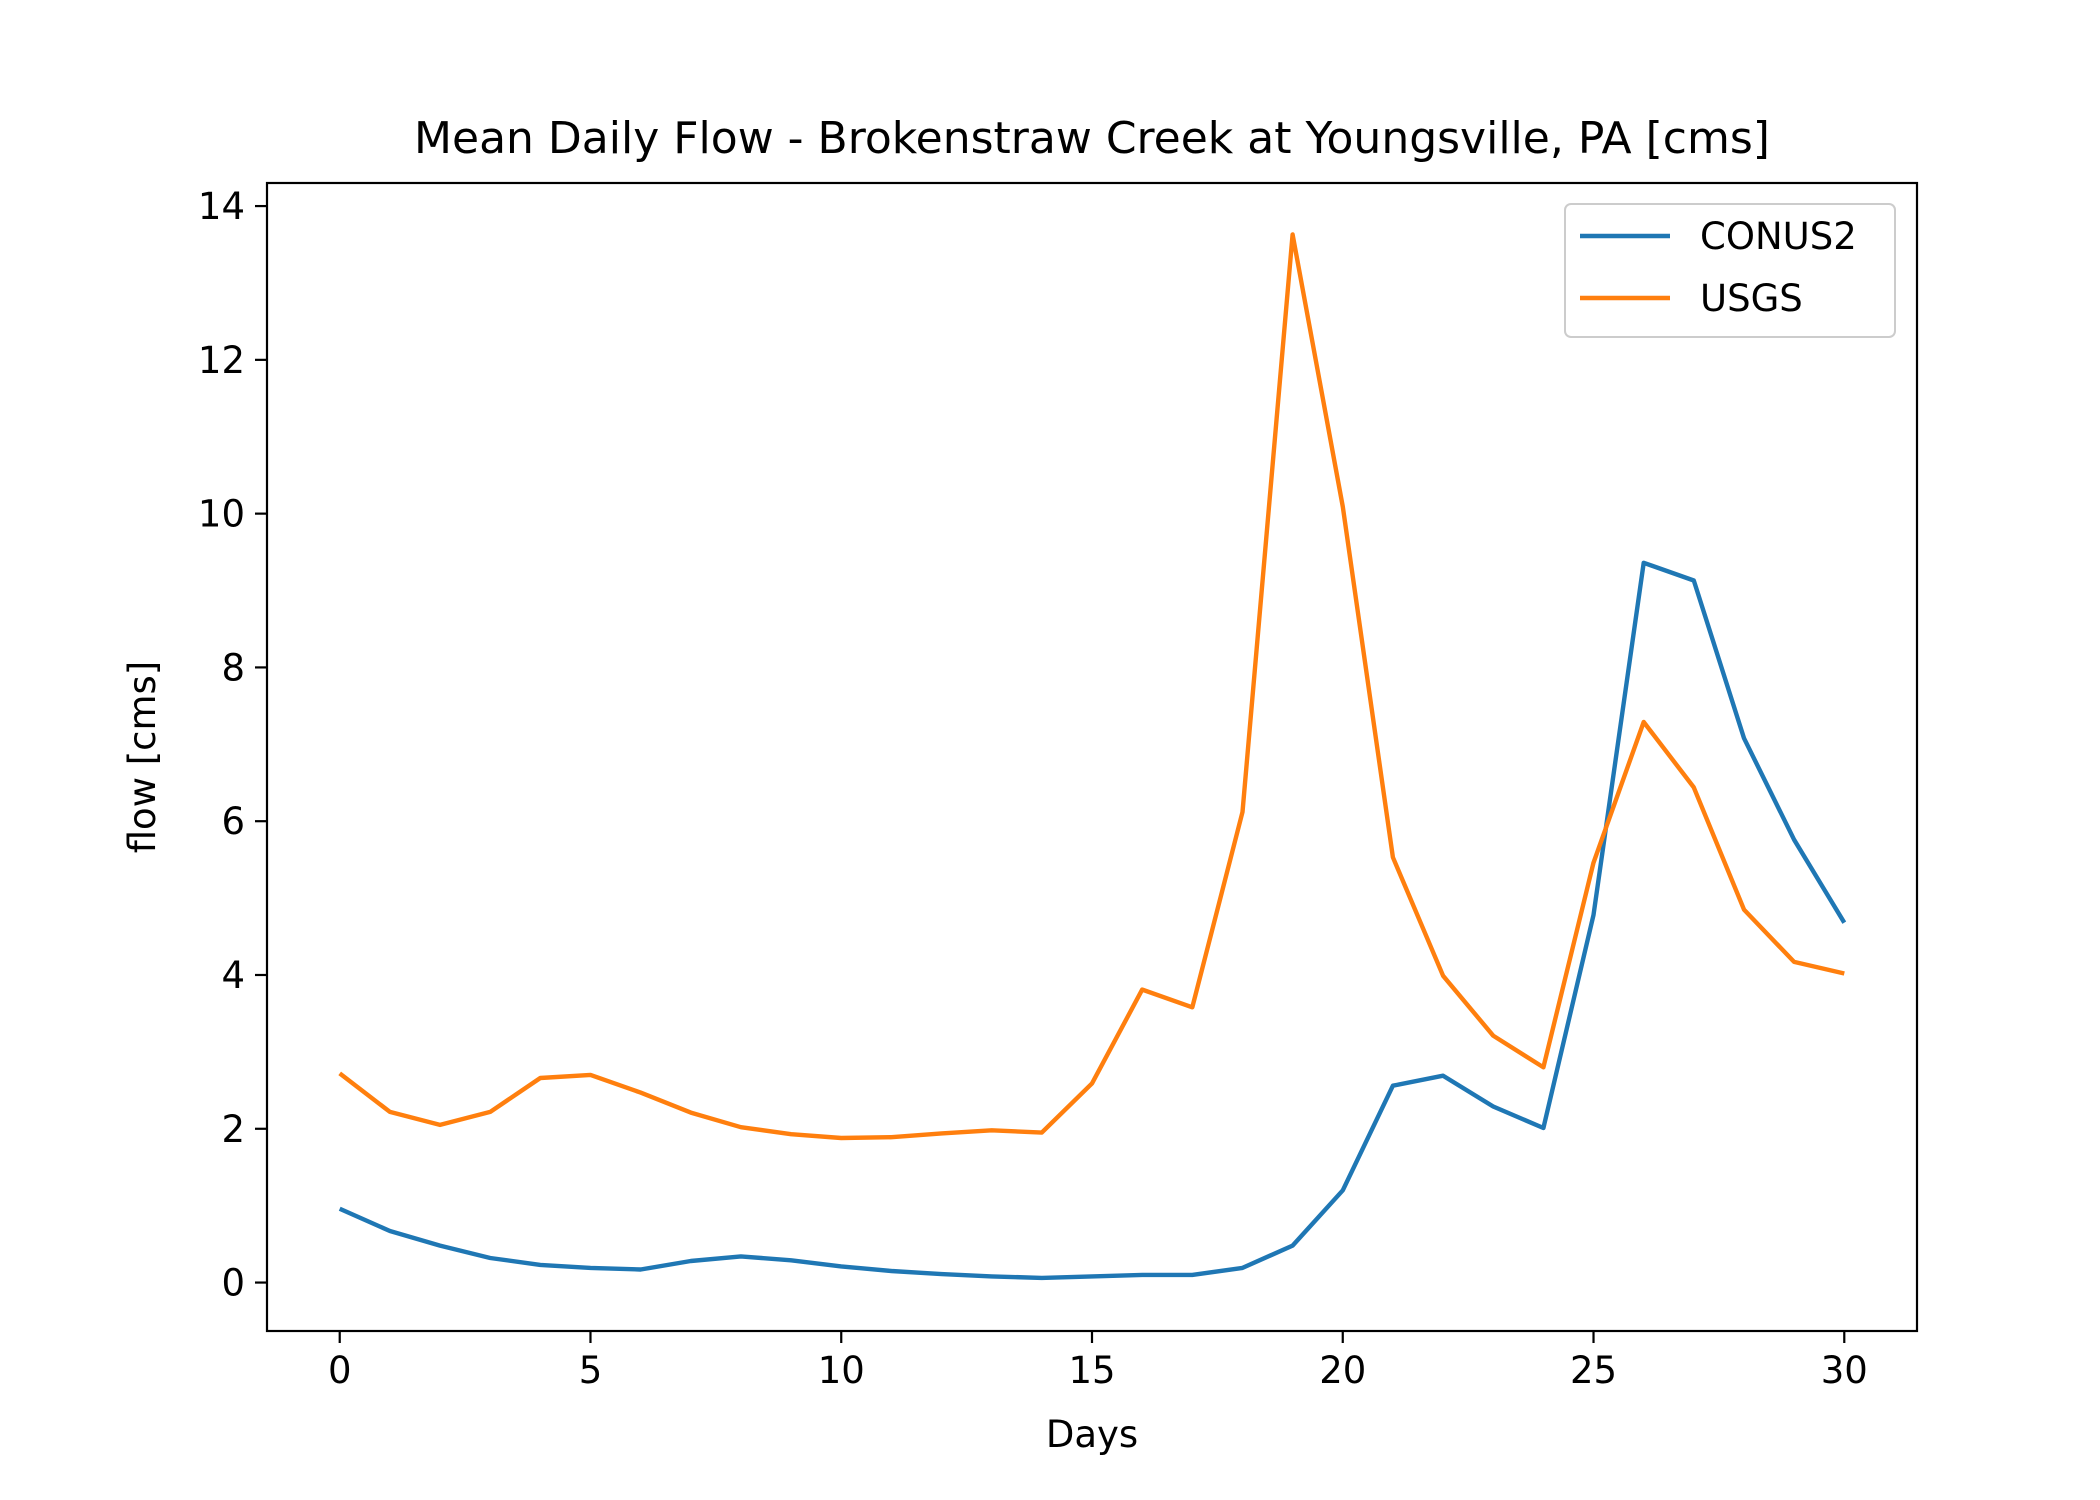 The height and width of the screenshot is (1500, 2100). I want to click on x-tick-label: 20, so click(1342, 1370).